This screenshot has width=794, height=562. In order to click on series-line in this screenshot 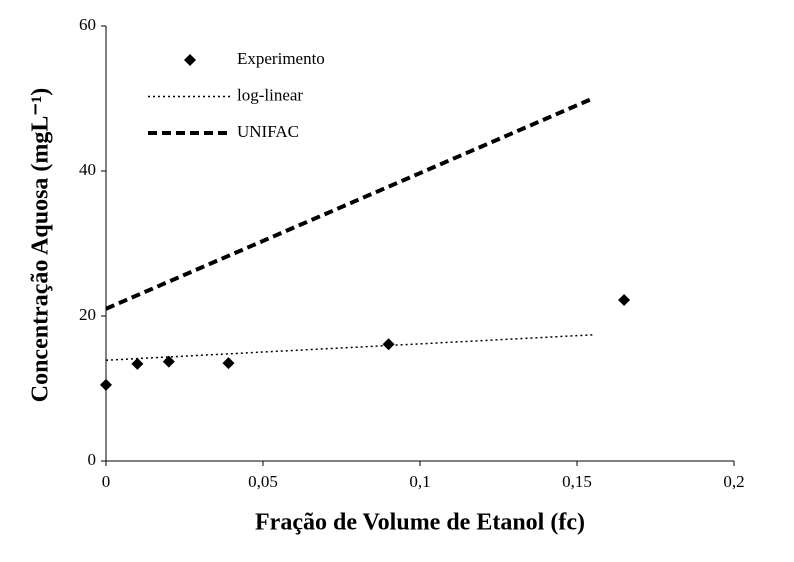, I will do `click(349, 347)`.